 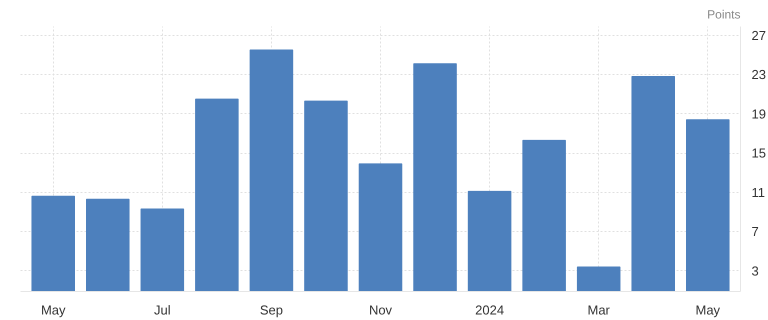 What do you see at coordinates (271, 310) in the screenshot?
I see `x-tick-label: Sep` at bounding box center [271, 310].